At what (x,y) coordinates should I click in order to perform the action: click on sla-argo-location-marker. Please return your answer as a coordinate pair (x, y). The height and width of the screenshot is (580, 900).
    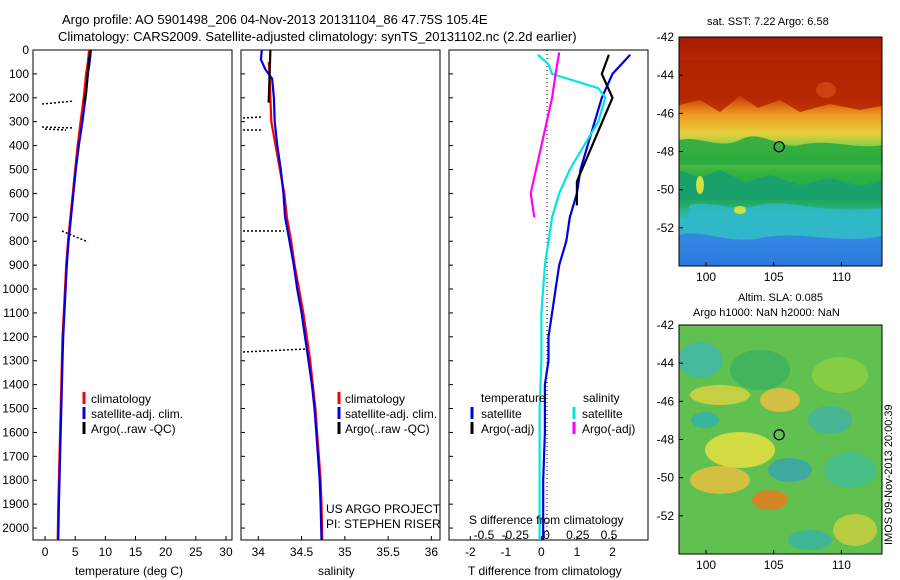
    Looking at the image, I should click on (779, 435).